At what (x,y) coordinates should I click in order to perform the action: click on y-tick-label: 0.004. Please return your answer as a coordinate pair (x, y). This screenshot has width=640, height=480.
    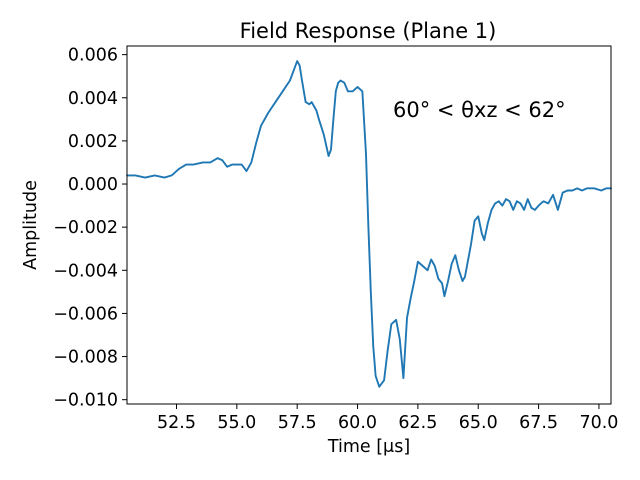
    Looking at the image, I should click on (93, 99).